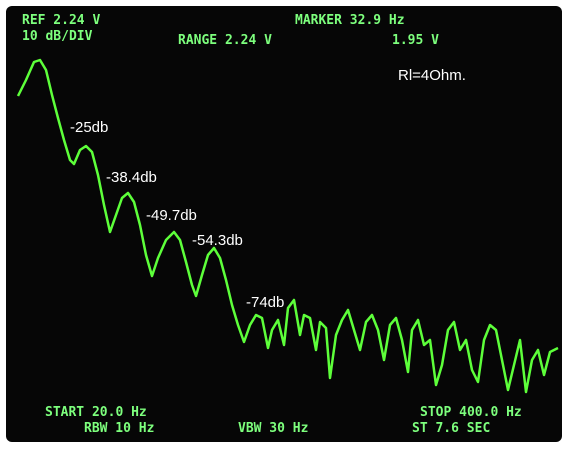  Describe the element at coordinates (131, 177) in the screenshot. I see `annotation: -38.4db` at that location.